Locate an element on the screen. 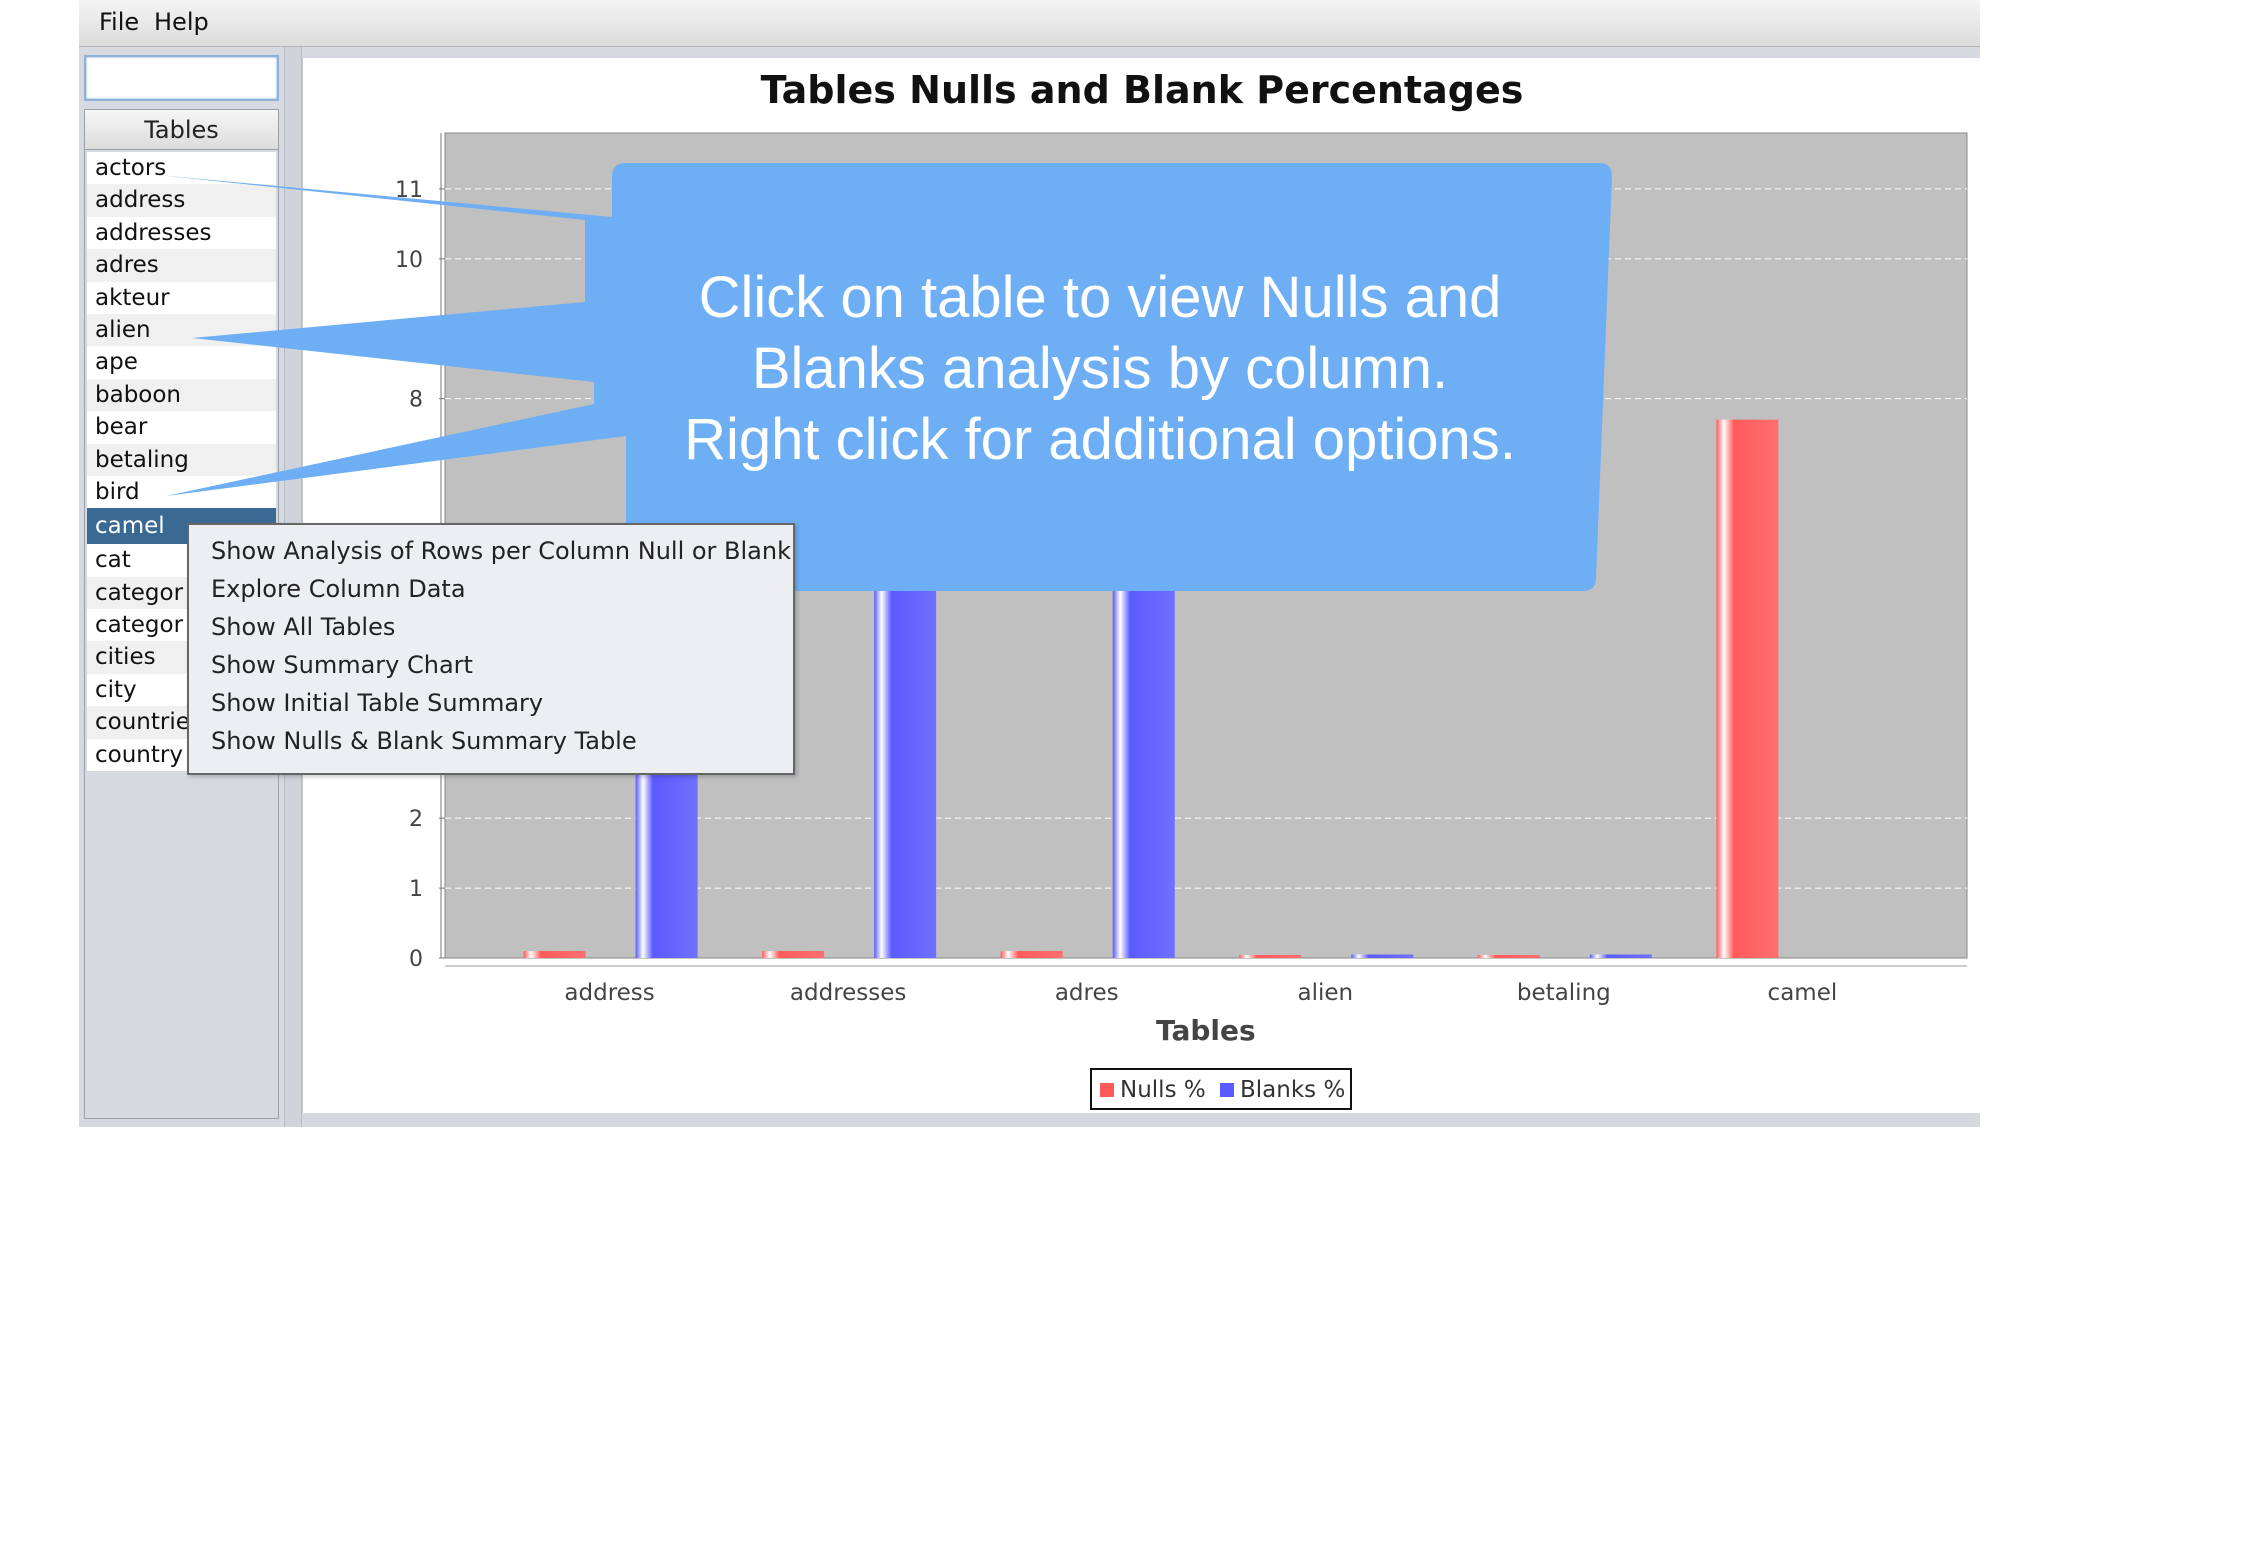 Image resolution: width=2243 pixels, height=1547 pixels. chart-title: Tables Nulls and Blank Percentages is located at coordinates (1142, 90).